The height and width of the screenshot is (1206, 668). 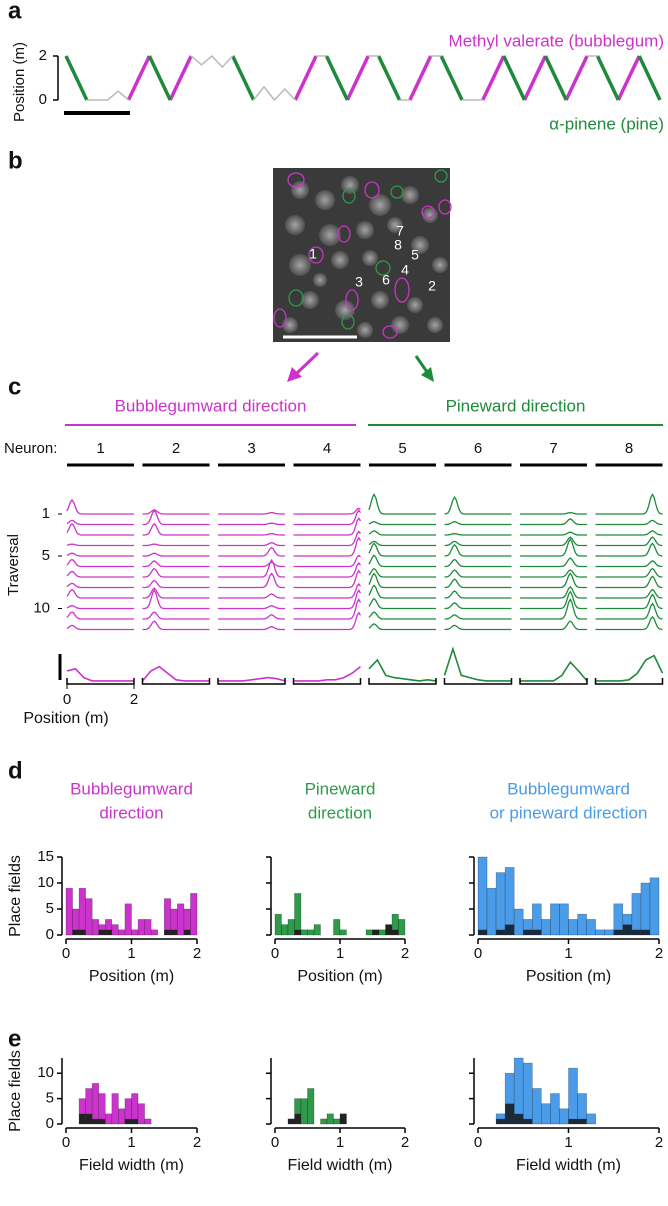 What do you see at coordinates (15, 12) in the screenshot?
I see `panel-label: a` at bounding box center [15, 12].